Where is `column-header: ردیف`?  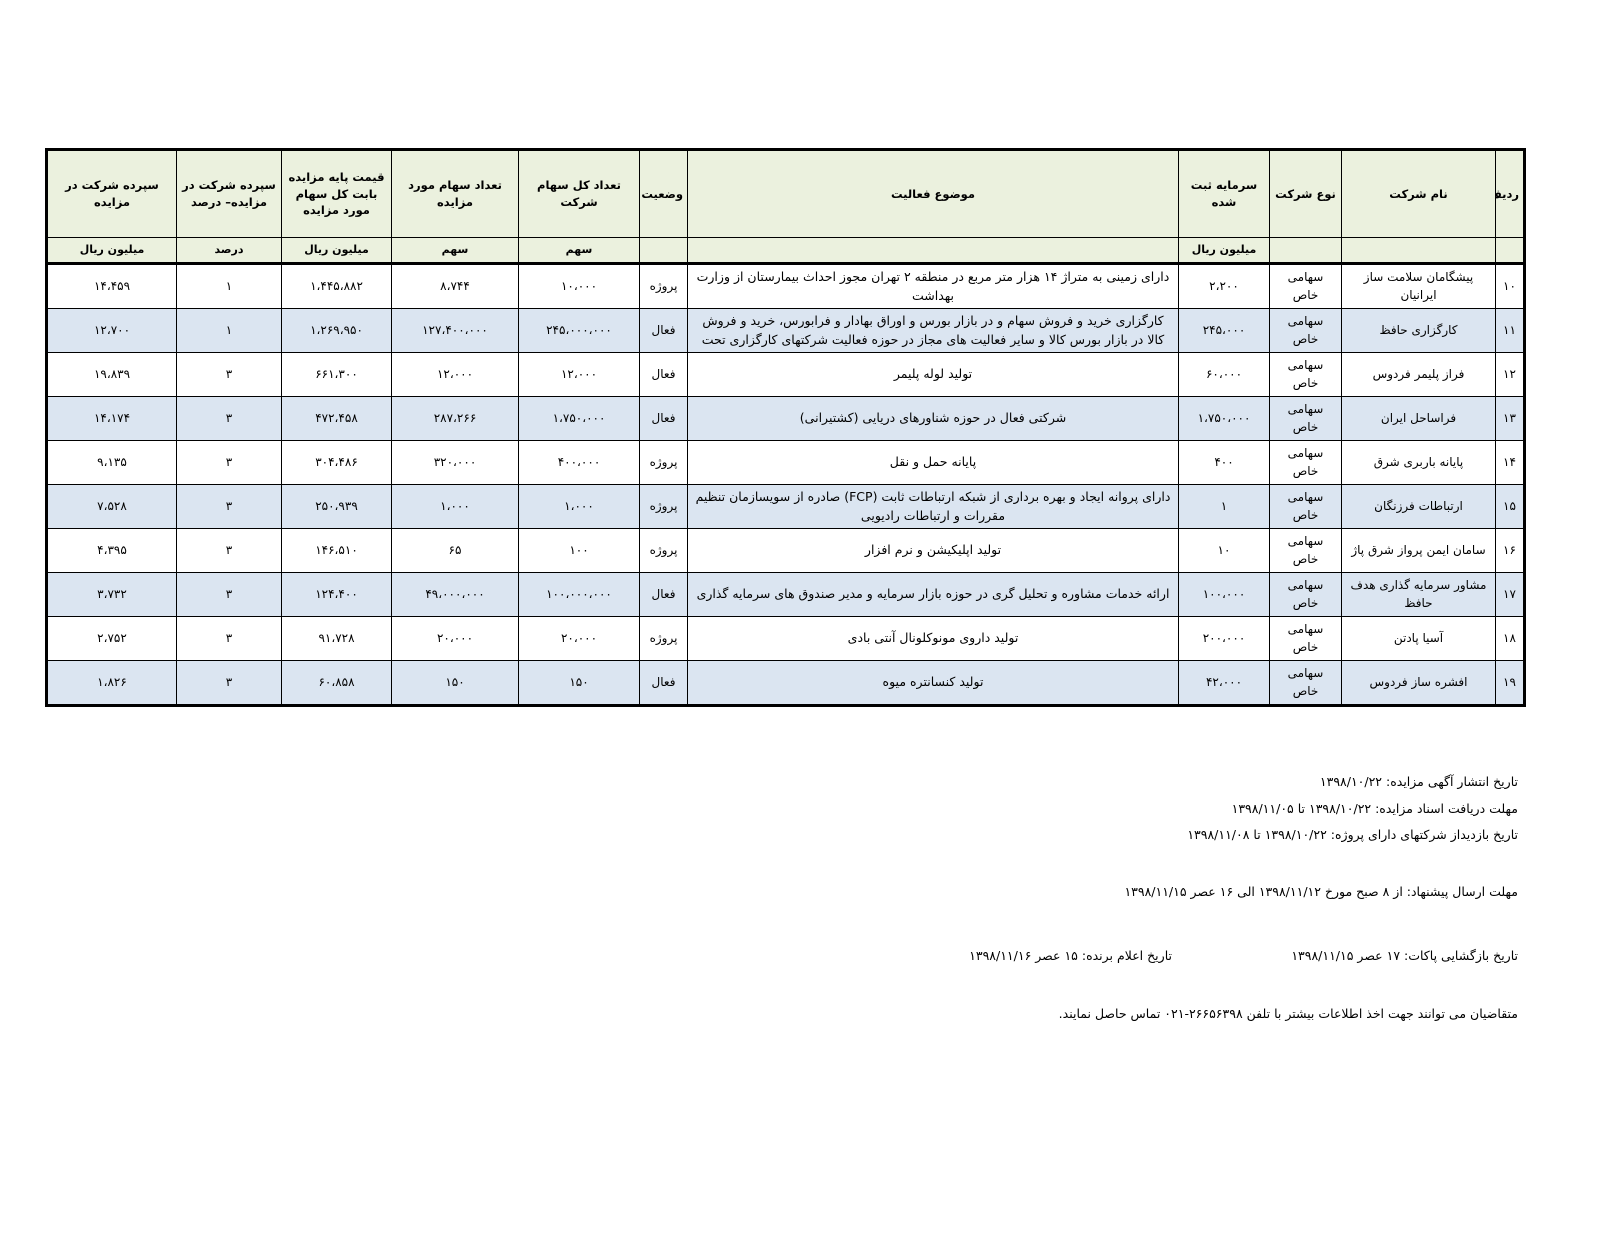
column-header: ردیف is located at coordinates (1510, 193).